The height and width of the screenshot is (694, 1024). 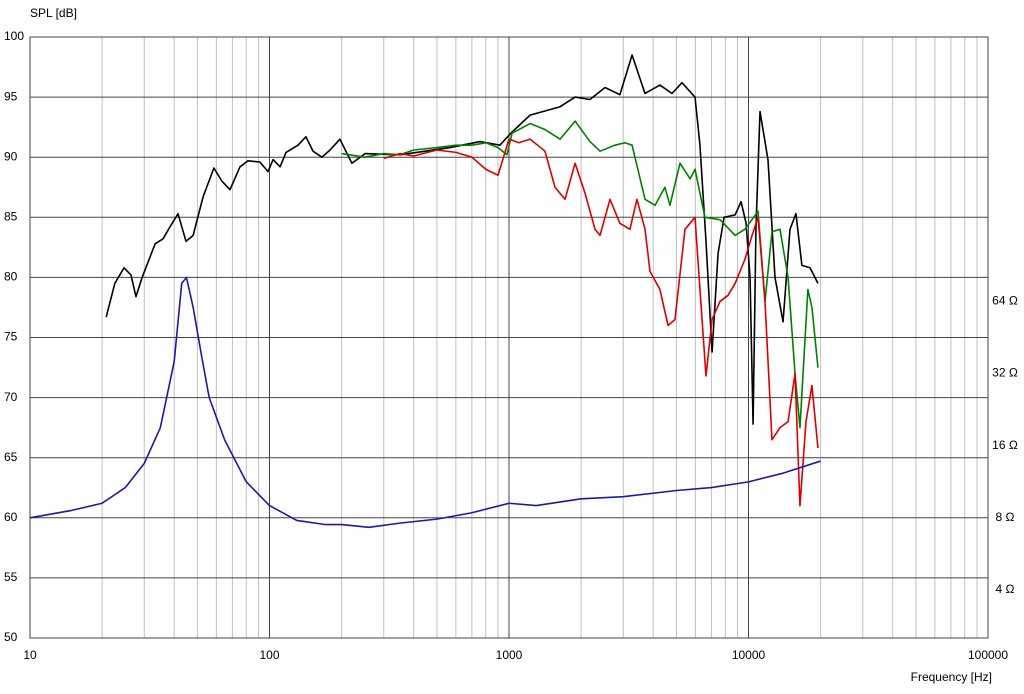 I want to click on y2-tick-label: 16 Ω, so click(x=1005, y=445).